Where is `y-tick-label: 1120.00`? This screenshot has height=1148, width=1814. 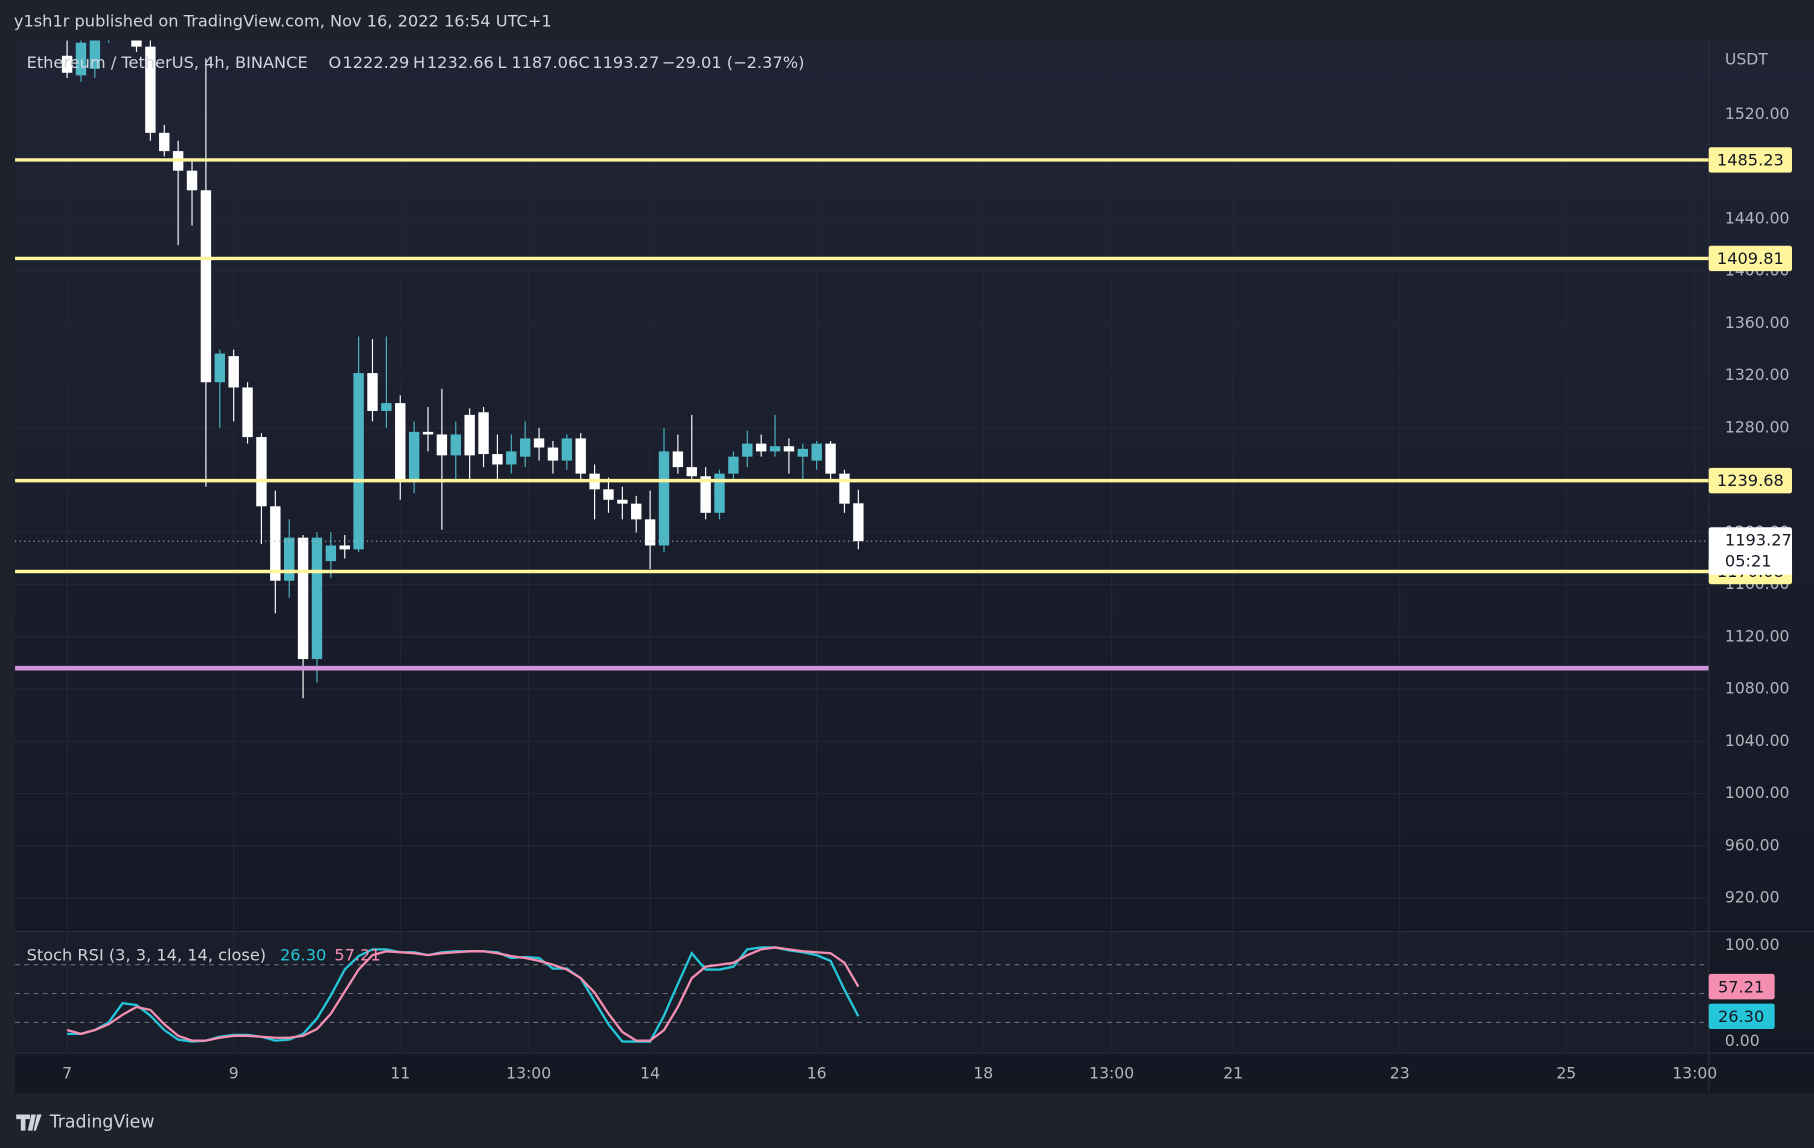 y-tick-label: 1120.00 is located at coordinates (1757, 636).